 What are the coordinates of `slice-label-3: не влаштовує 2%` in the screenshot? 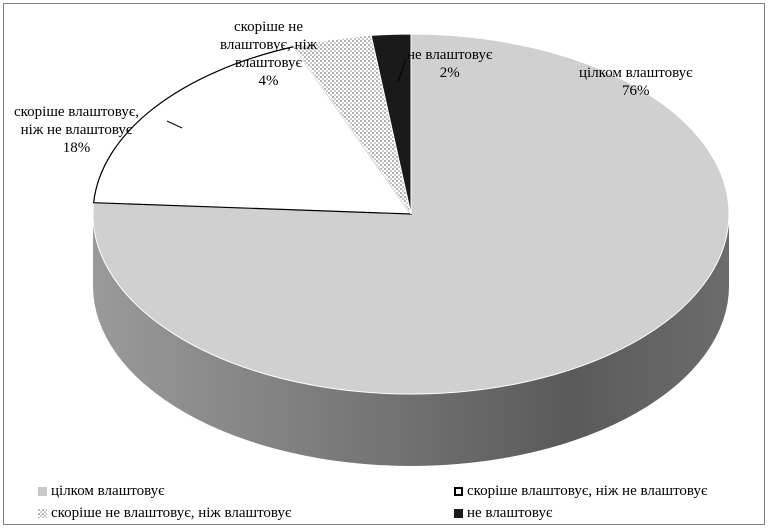 It's located at (449, 64).